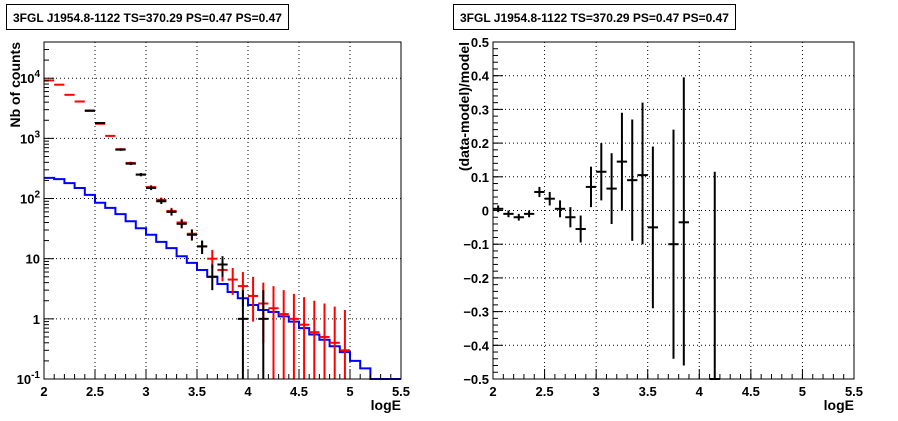  Describe the element at coordinates (30, 198) in the screenshot. I see `y-tick-label: 10²` at that location.